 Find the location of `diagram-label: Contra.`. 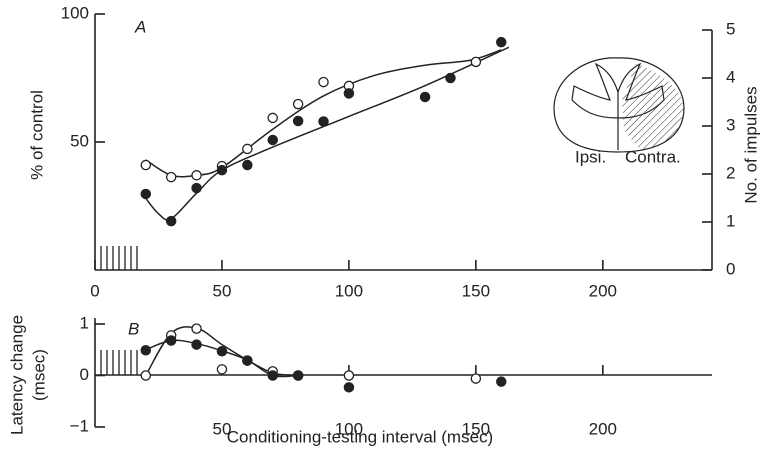

diagram-label: Contra. is located at coordinates (653, 156).